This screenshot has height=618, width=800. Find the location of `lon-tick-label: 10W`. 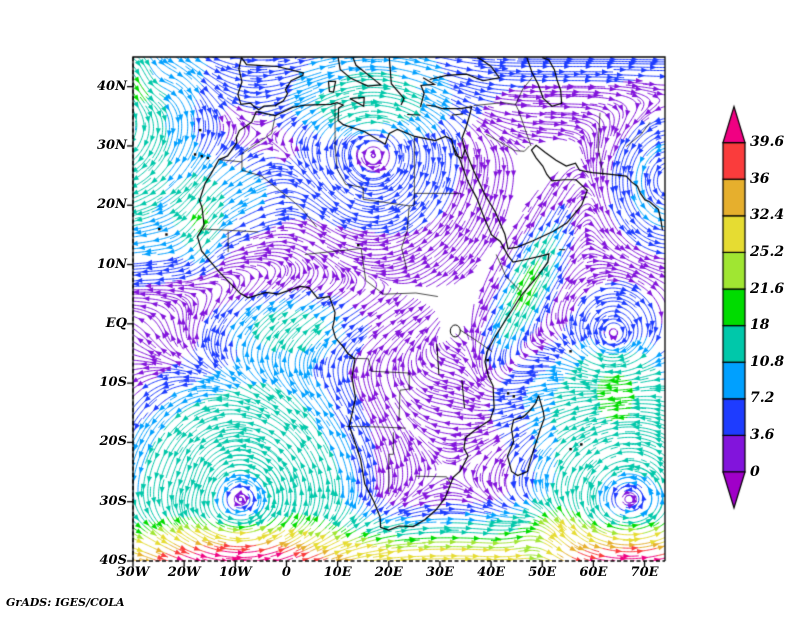

lon-tick-label: 10W is located at coordinates (235, 572).